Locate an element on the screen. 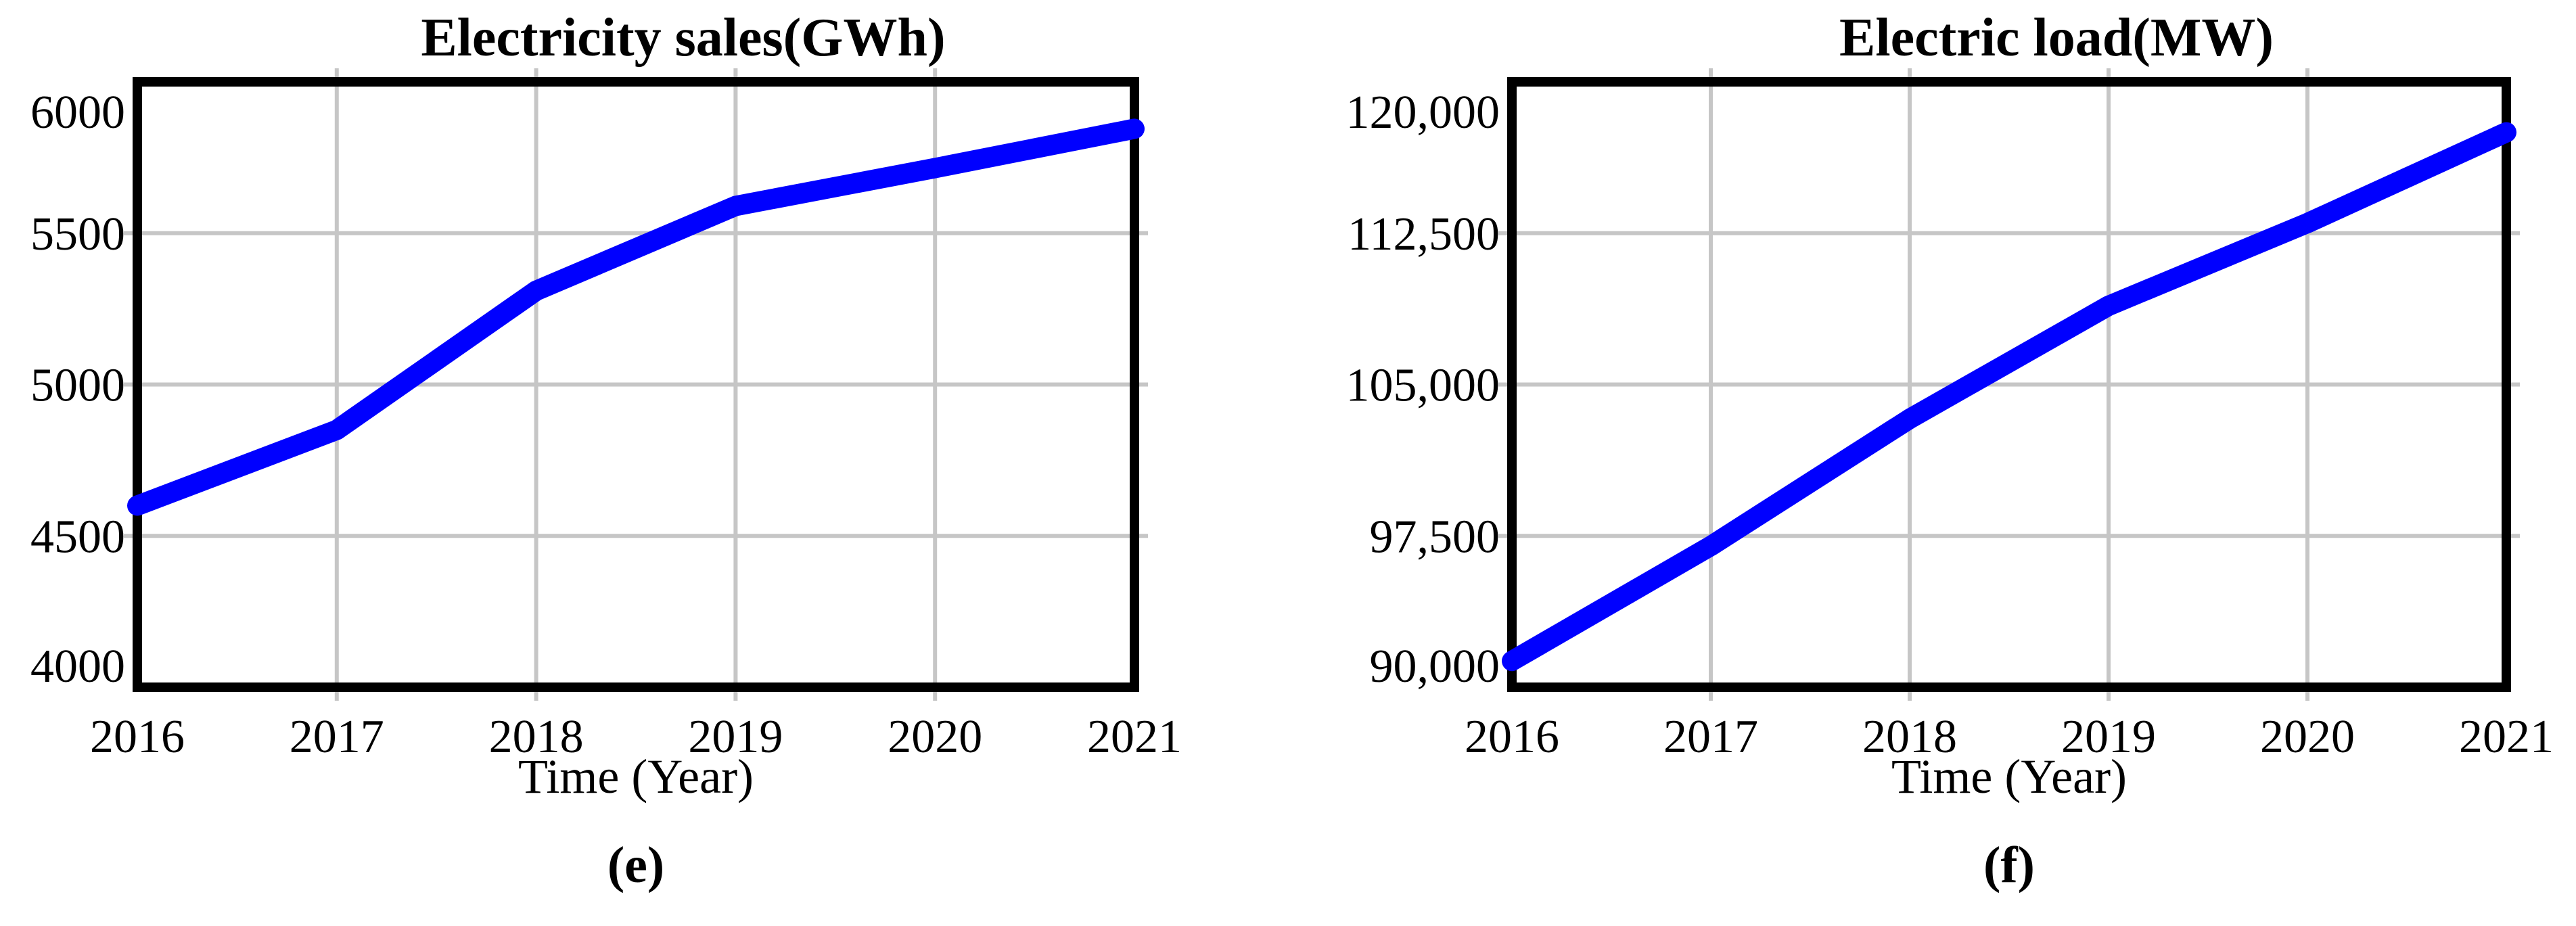 Image resolution: width=2576 pixels, height=926 pixels. chart-f-ytick-label-1: 97,500 is located at coordinates (1435, 537).